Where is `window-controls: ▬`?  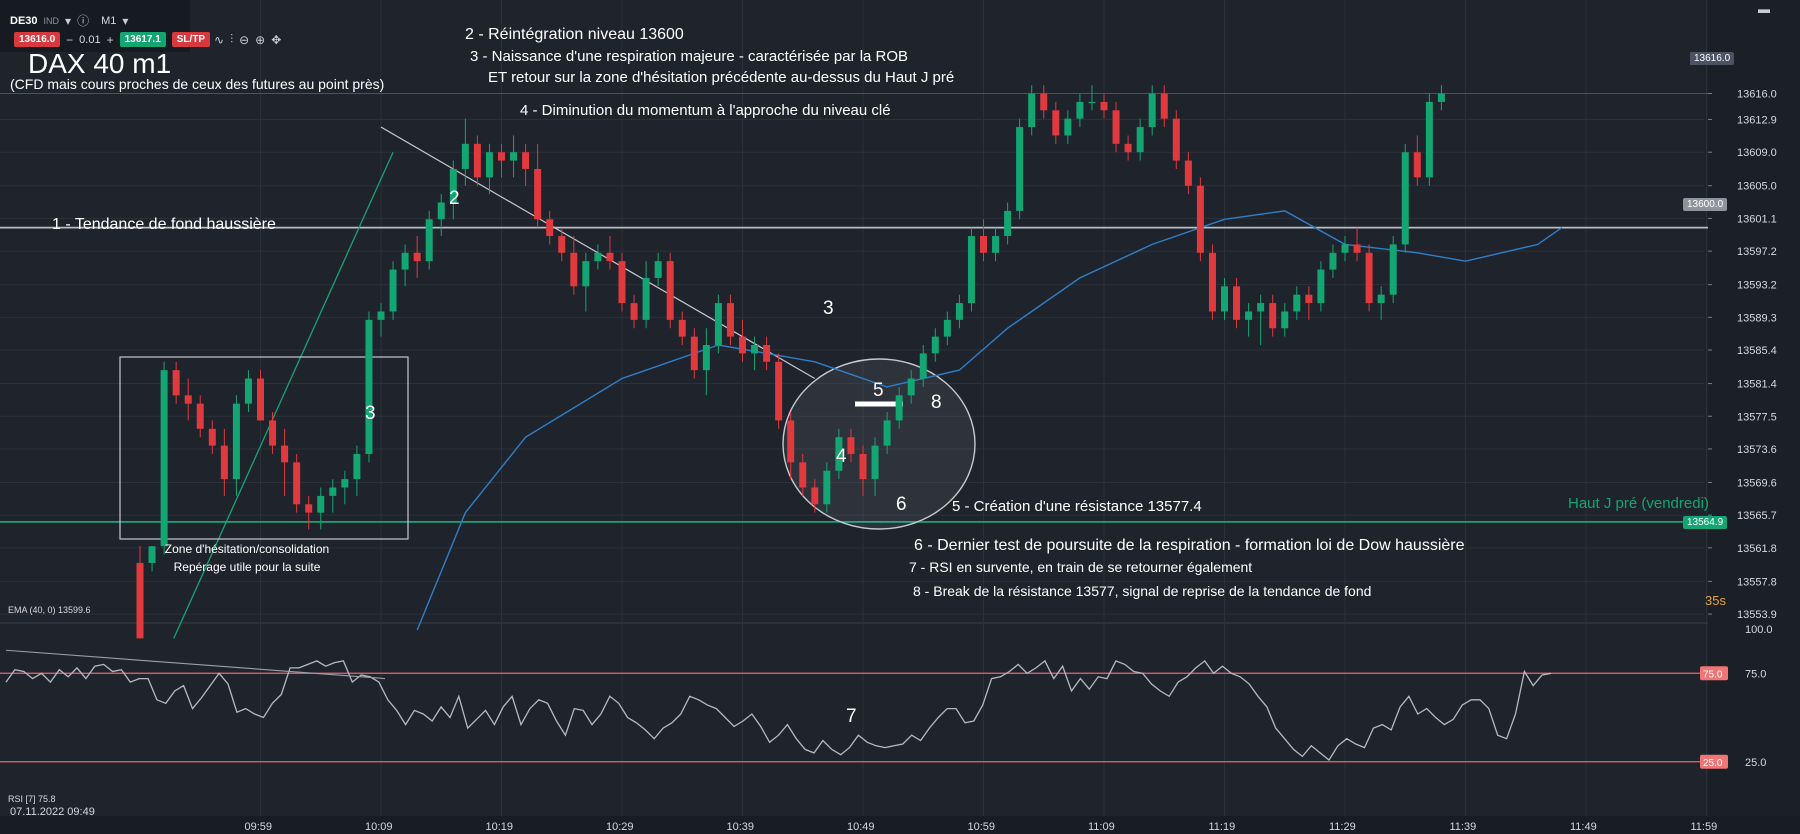 window-controls: ▬ is located at coordinates (1764, 9).